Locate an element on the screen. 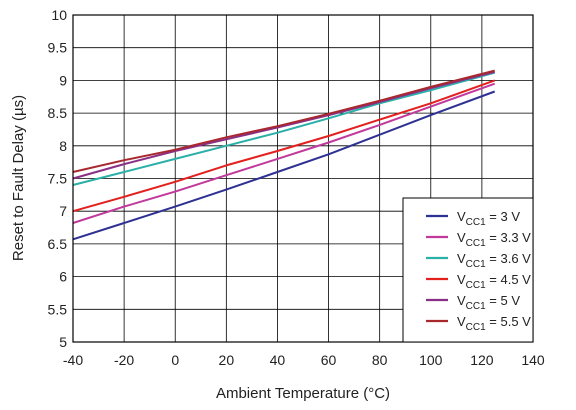 This screenshot has width=576, height=410. y-tick-label: 5.5 is located at coordinates (58, 309).